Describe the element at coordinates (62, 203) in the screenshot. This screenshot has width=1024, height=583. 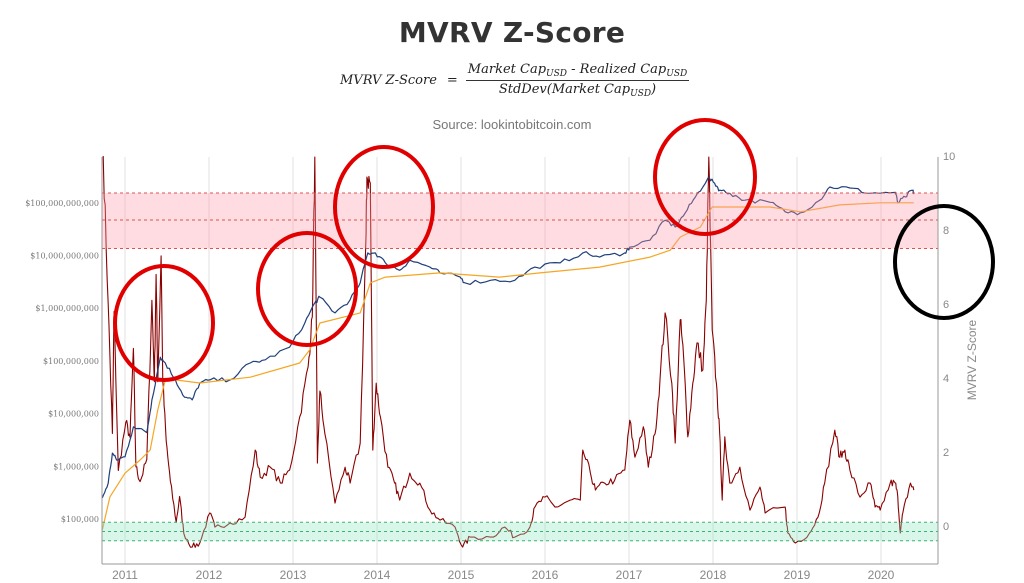
I see `left-tick-label: $100,000,000,000` at that location.